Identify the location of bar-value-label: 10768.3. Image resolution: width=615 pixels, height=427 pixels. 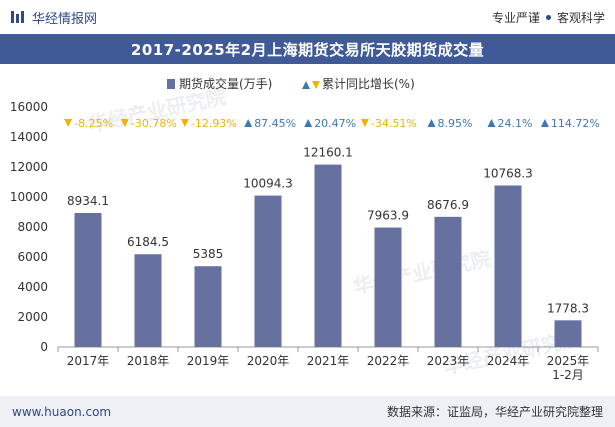
(508, 173).